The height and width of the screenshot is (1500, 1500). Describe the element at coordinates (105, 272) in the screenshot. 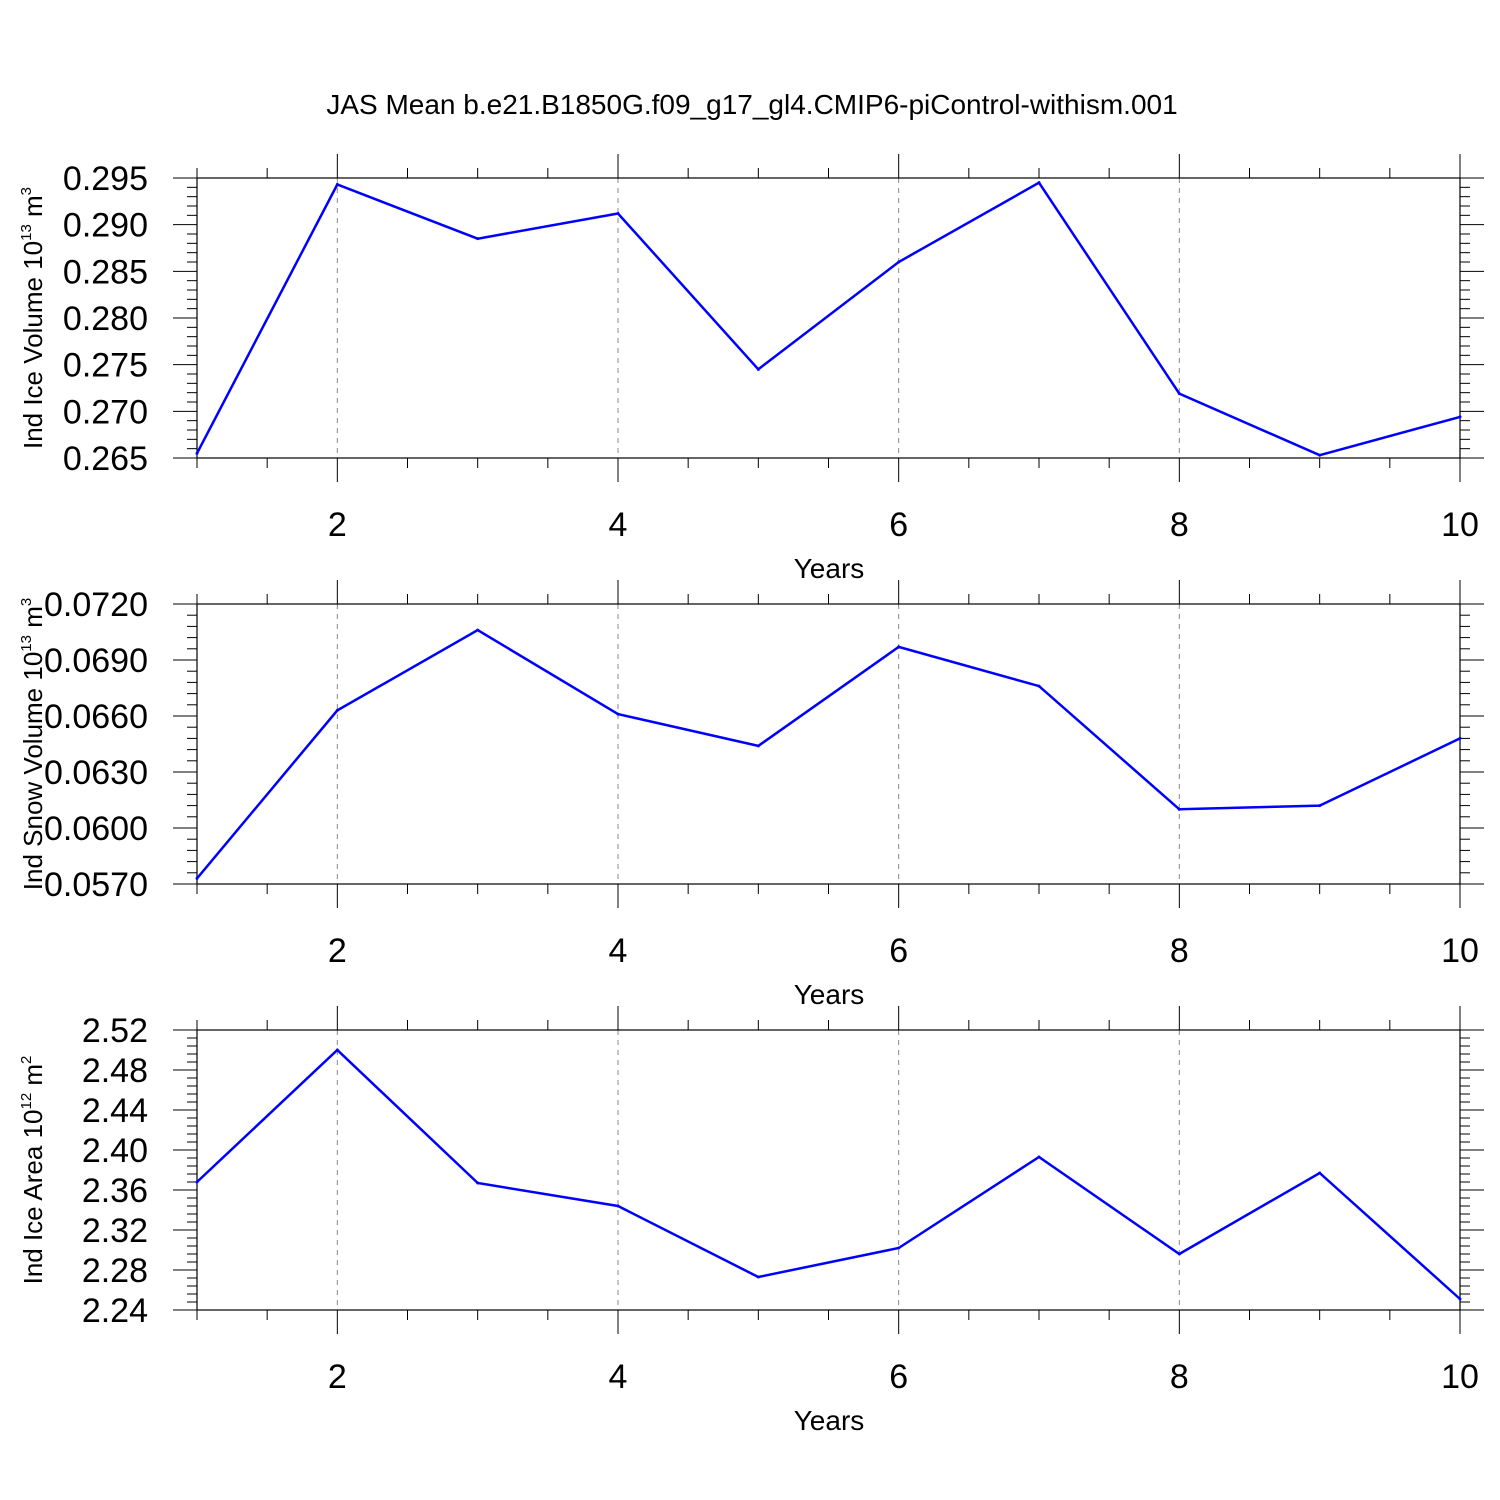

I see `y-tick-label: 0.285` at that location.